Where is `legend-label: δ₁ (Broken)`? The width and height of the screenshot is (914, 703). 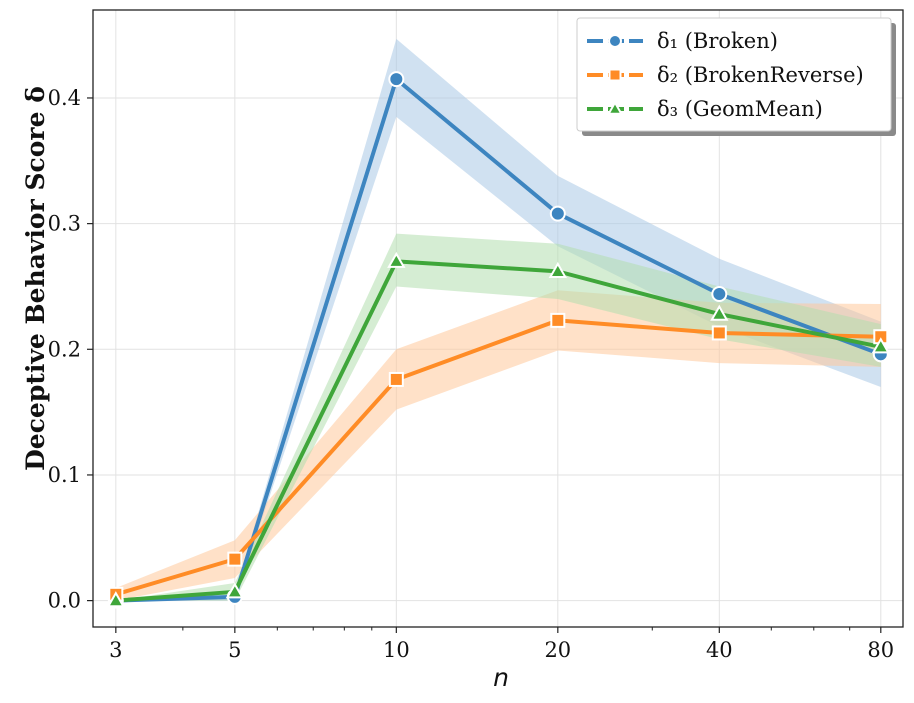 legend-label: δ₁ (Broken) is located at coordinates (717, 41).